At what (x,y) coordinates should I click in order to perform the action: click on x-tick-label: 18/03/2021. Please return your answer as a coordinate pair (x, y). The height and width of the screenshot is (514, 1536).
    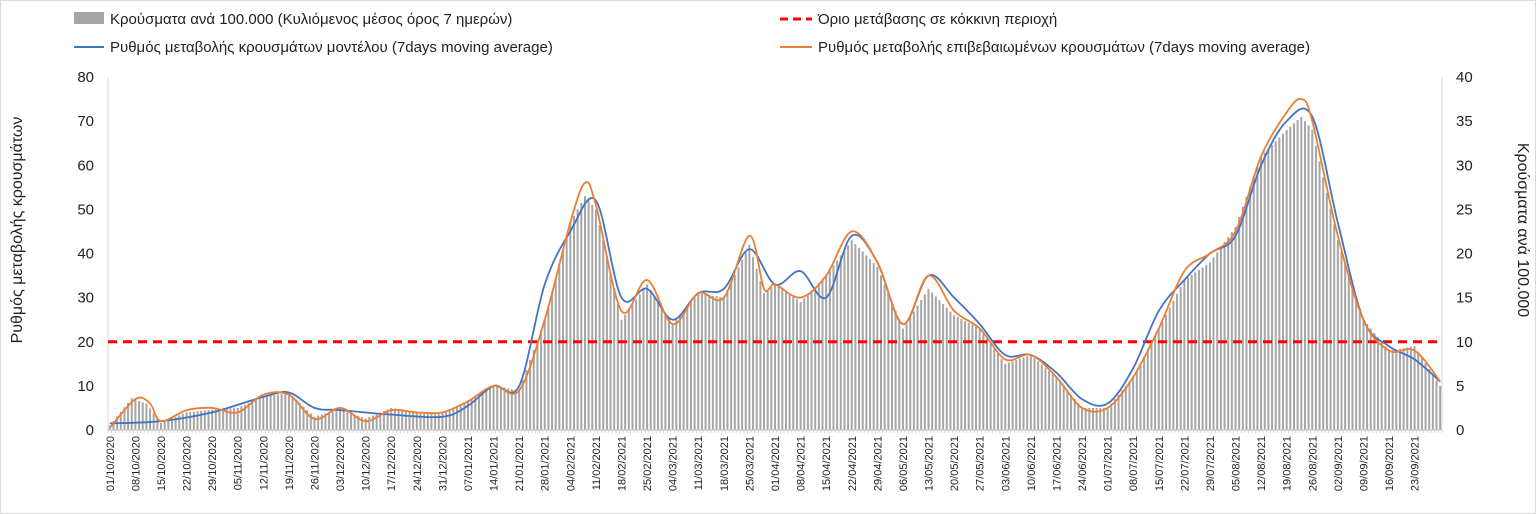
    Looking at the image, I should click on (725, 463).